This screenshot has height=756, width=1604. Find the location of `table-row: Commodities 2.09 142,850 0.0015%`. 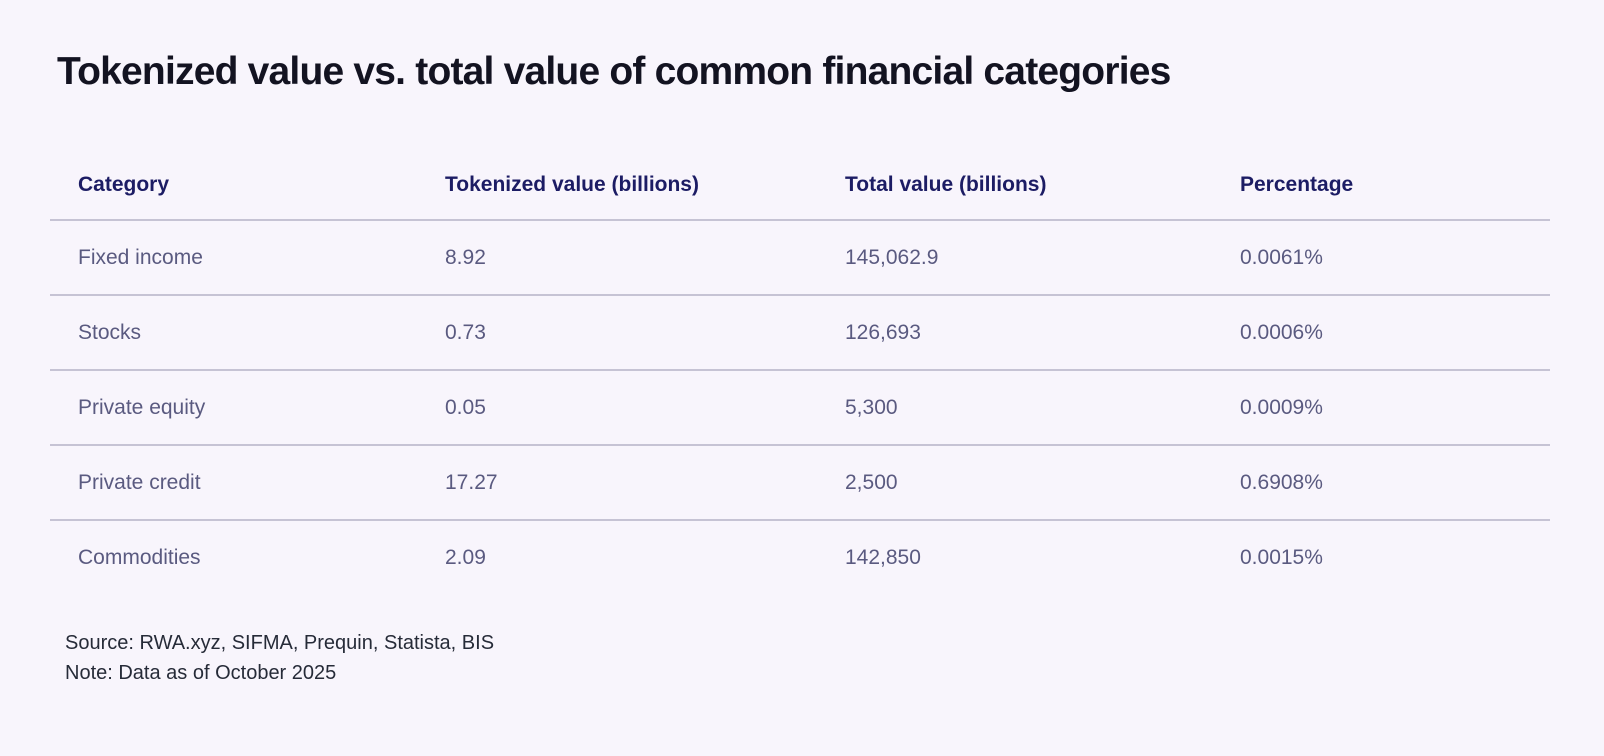

table-row: Commodities 2.09 142,850 0.0015% is located at coordinates (800, 556).